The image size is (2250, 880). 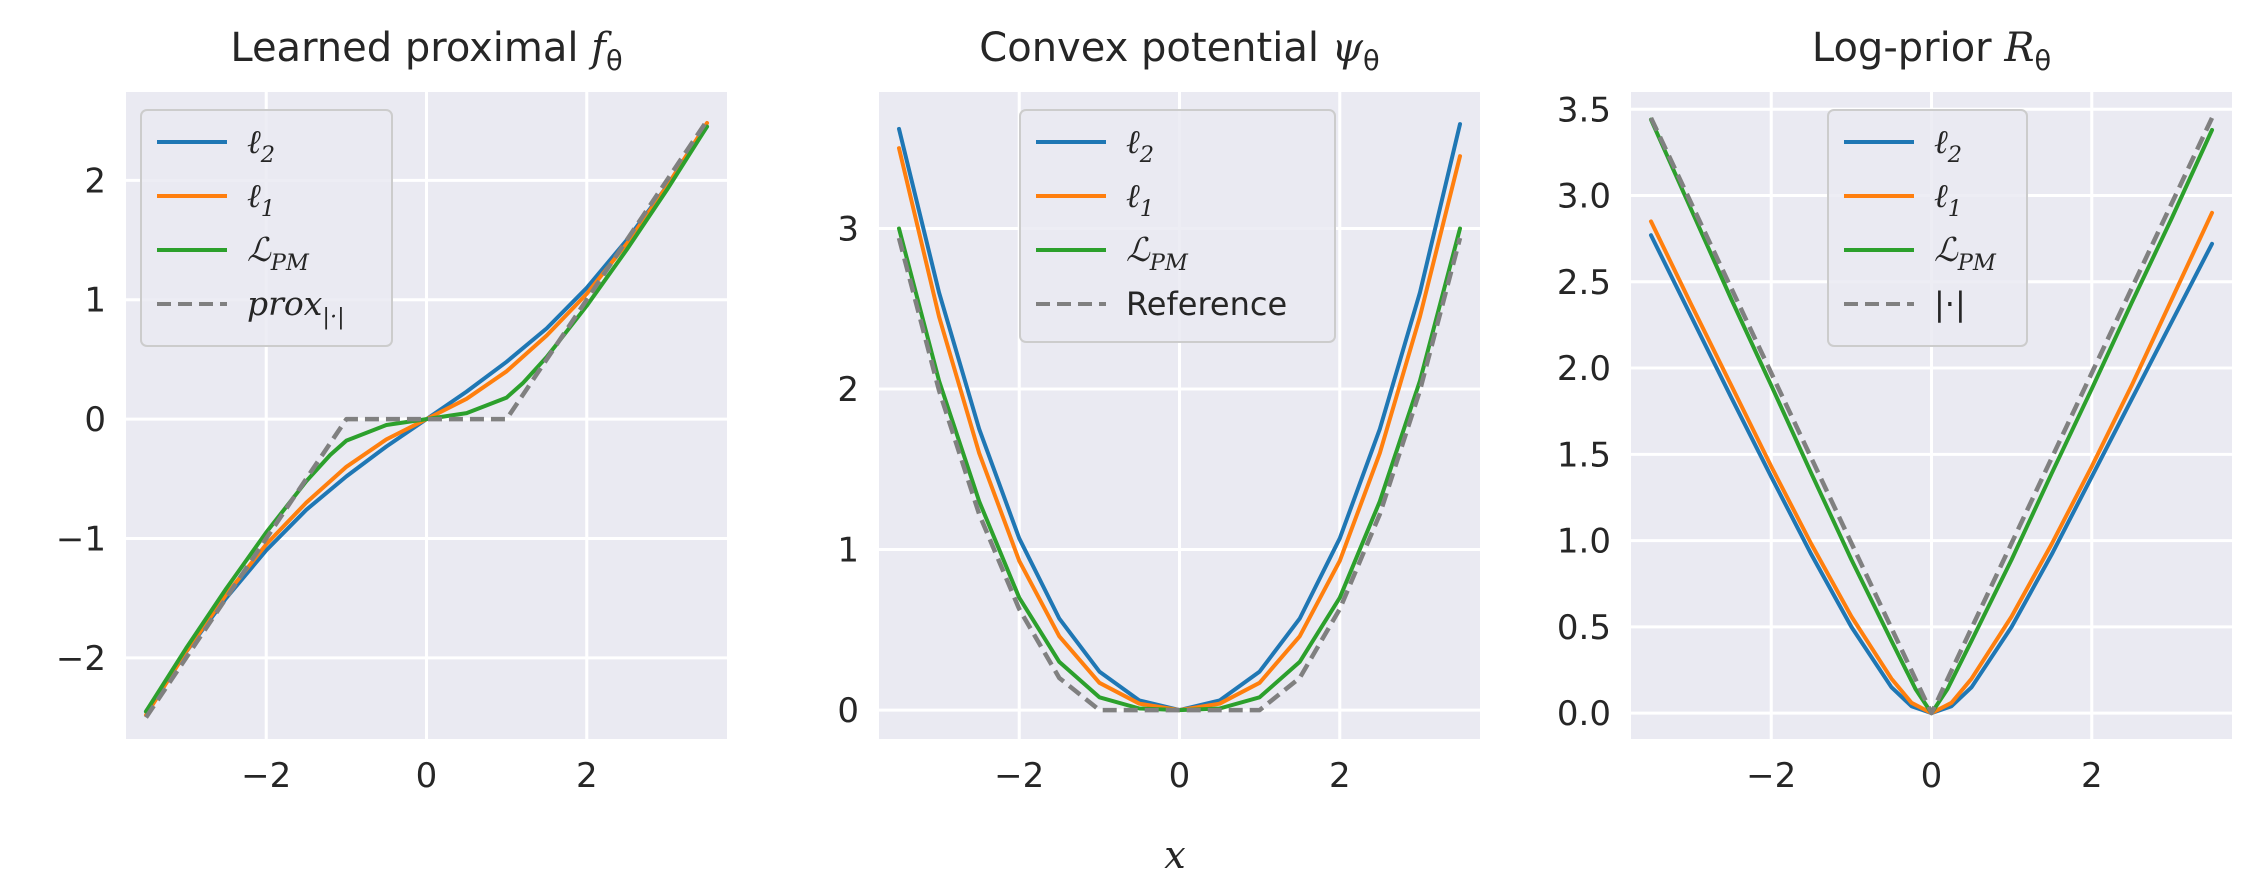 What do you see at coordinates (1584, 628) in the screenshot?
I see `y-tick-label: 0.5` at bounding box center [1584, 628].